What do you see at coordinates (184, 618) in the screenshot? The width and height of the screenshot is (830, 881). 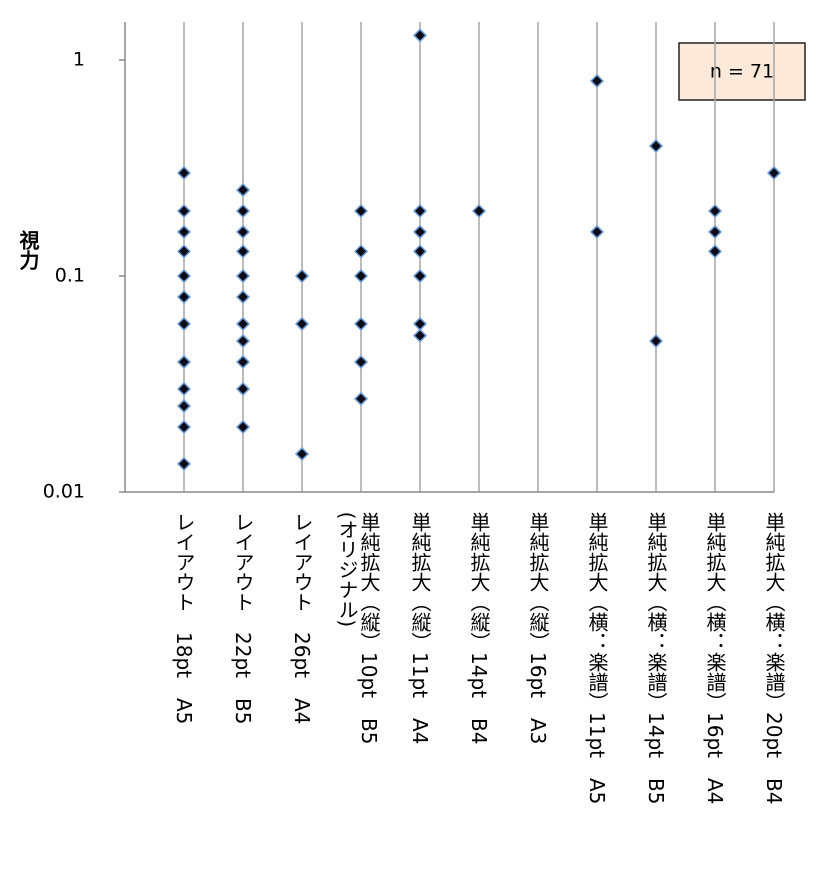 I see `x-tick-label: レイアウト 18pt A5` at bounding box center [184, 618].